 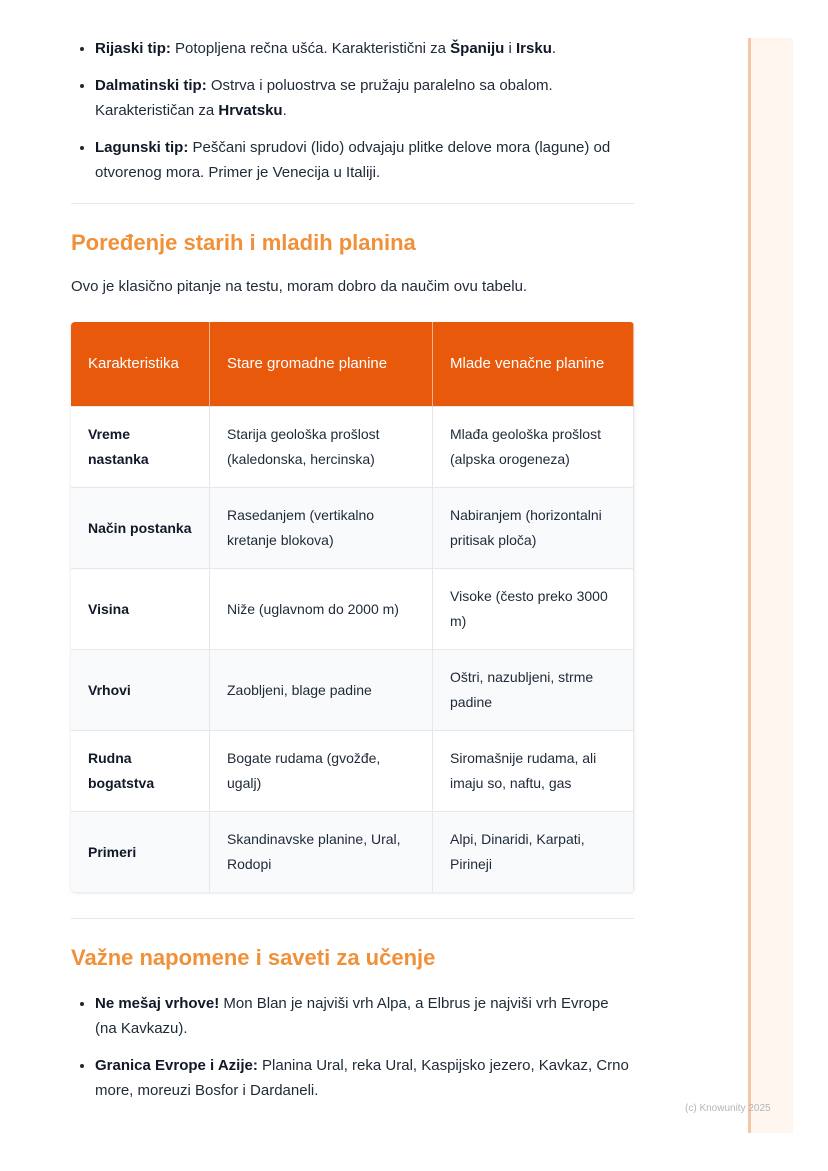 What do you see at coordinates (321, 364) in the screenshot?
I see `table-header: Stare gromadne planine` at bounding box center [321, 364].